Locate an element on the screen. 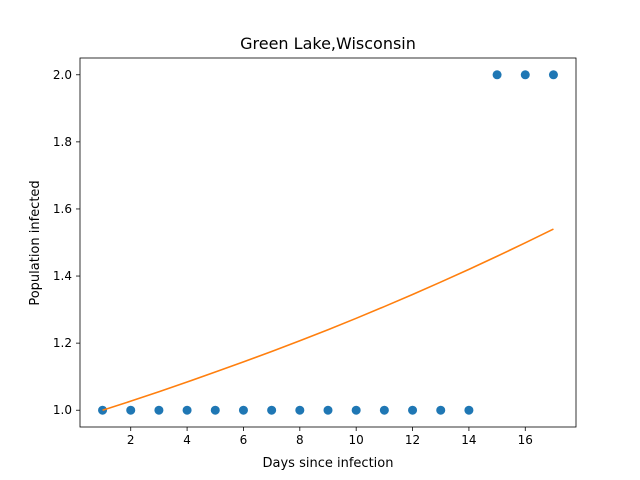 The image size is (640, 480). y-tick-label: 1.4 is located at coordinates (62, 276).